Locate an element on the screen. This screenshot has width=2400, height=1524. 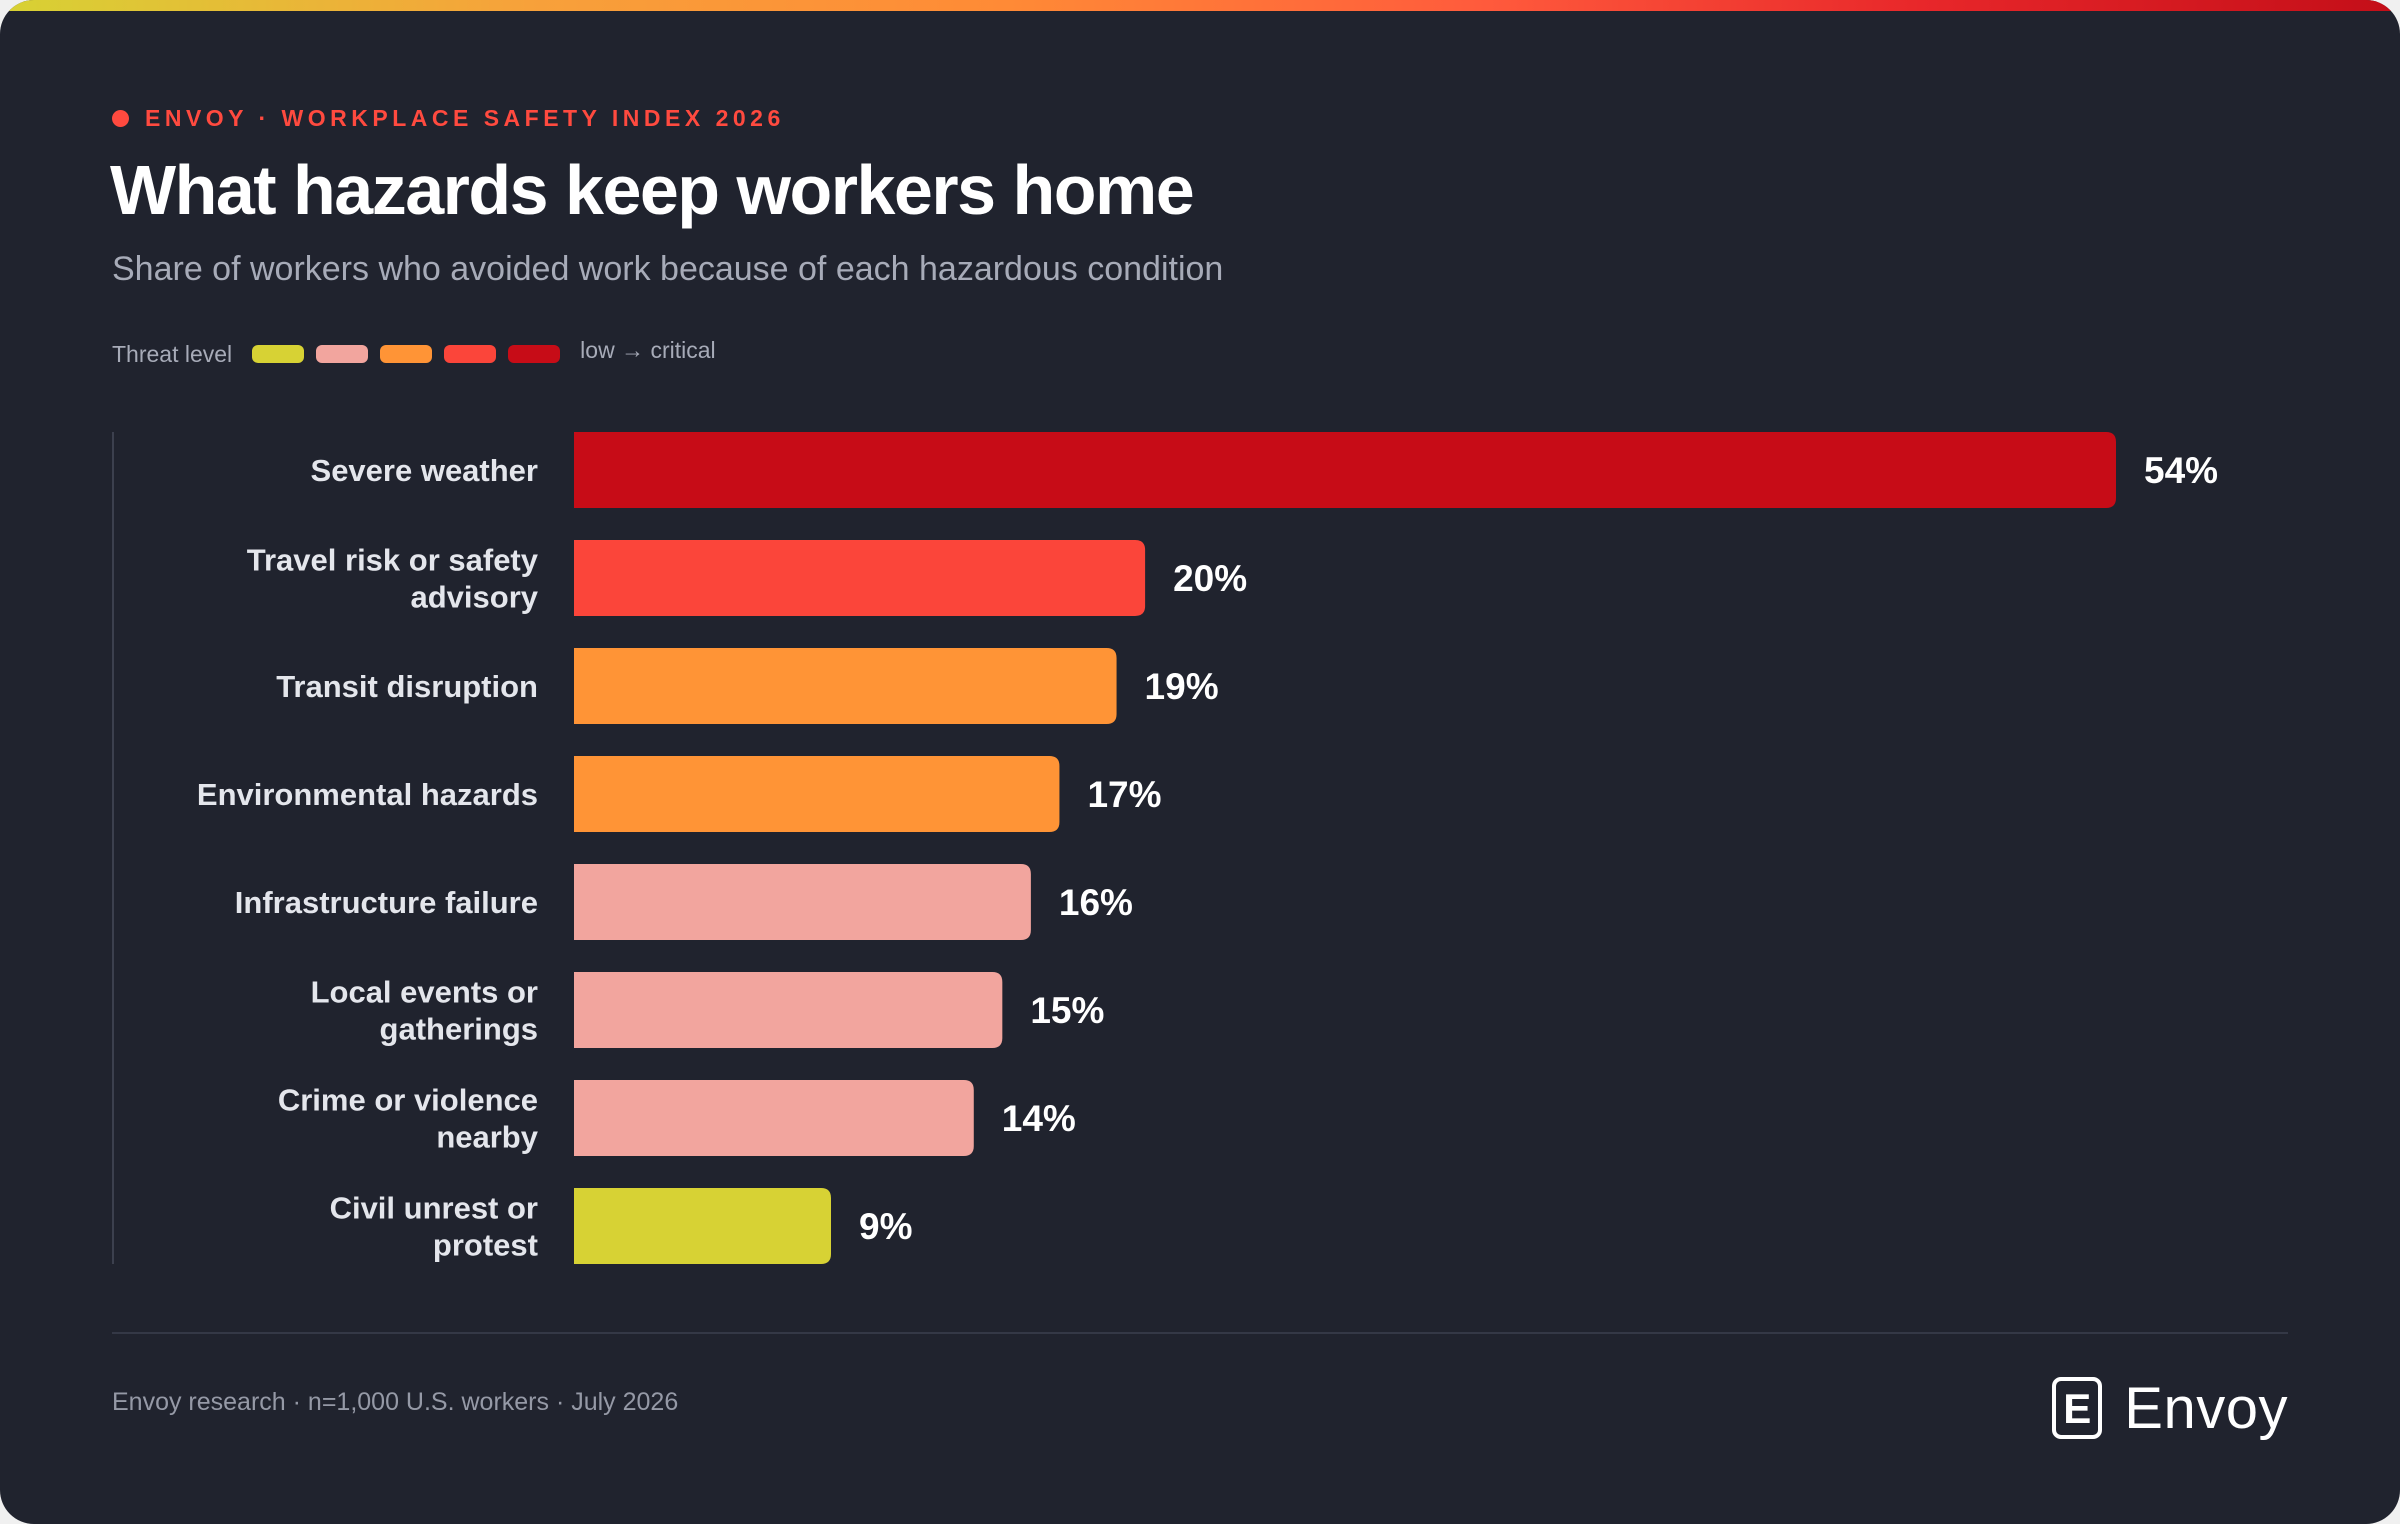
value-label-3: 19% is located at coordinates (1182, 686).